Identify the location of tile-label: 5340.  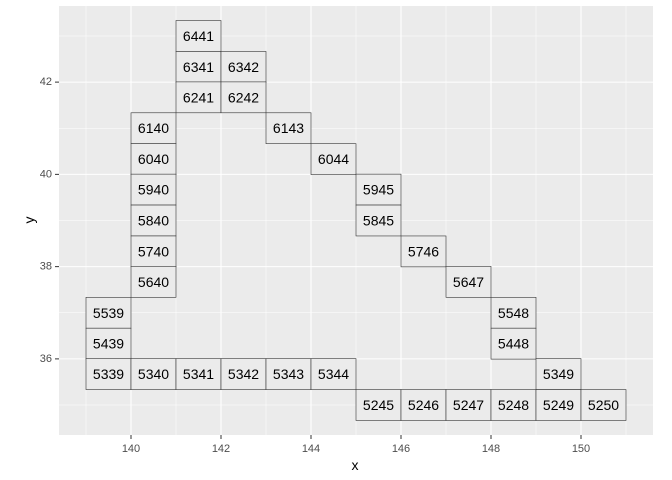
(153, 374).